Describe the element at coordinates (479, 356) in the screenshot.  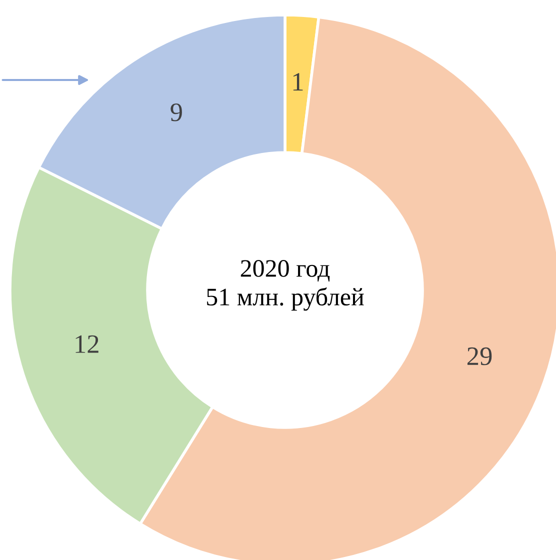
I see `data-label: 29` at that location.